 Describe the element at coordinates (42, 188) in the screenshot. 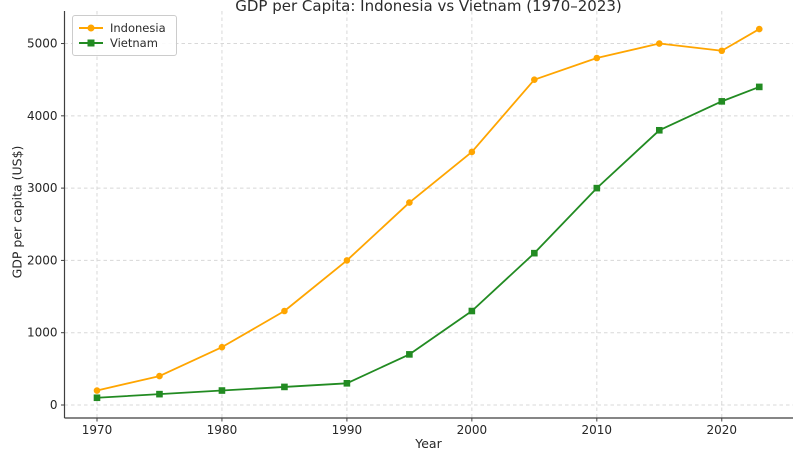

I see `y-tick-label: 3000` at that location.